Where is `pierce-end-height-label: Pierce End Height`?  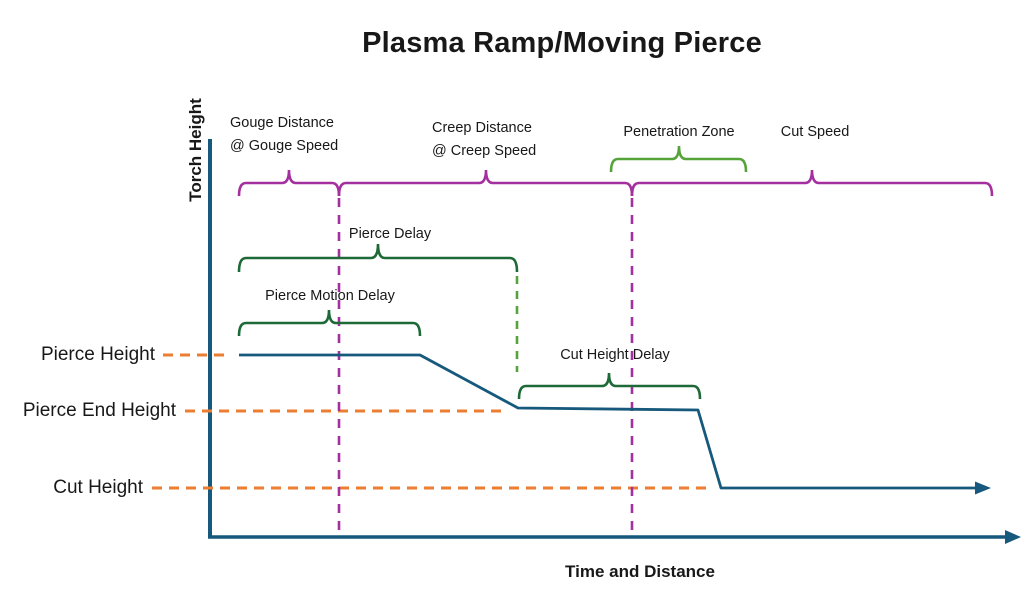
pierce-end-height-label: Pierce End Height is located at coordinates (99, 410).